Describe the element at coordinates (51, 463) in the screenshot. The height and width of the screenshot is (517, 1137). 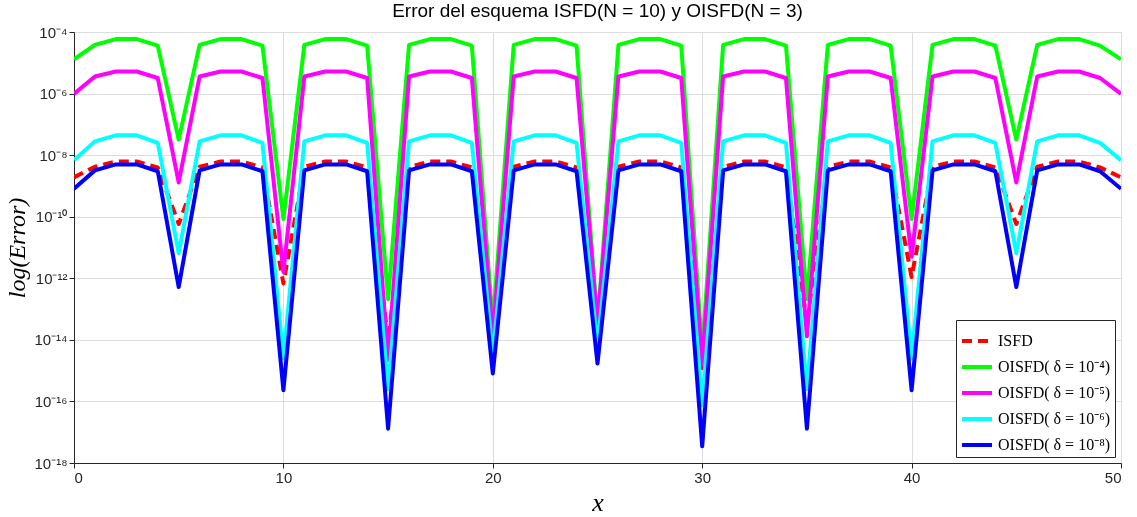
I see `y-tick-label: 10⁻¹⁸` at that location.